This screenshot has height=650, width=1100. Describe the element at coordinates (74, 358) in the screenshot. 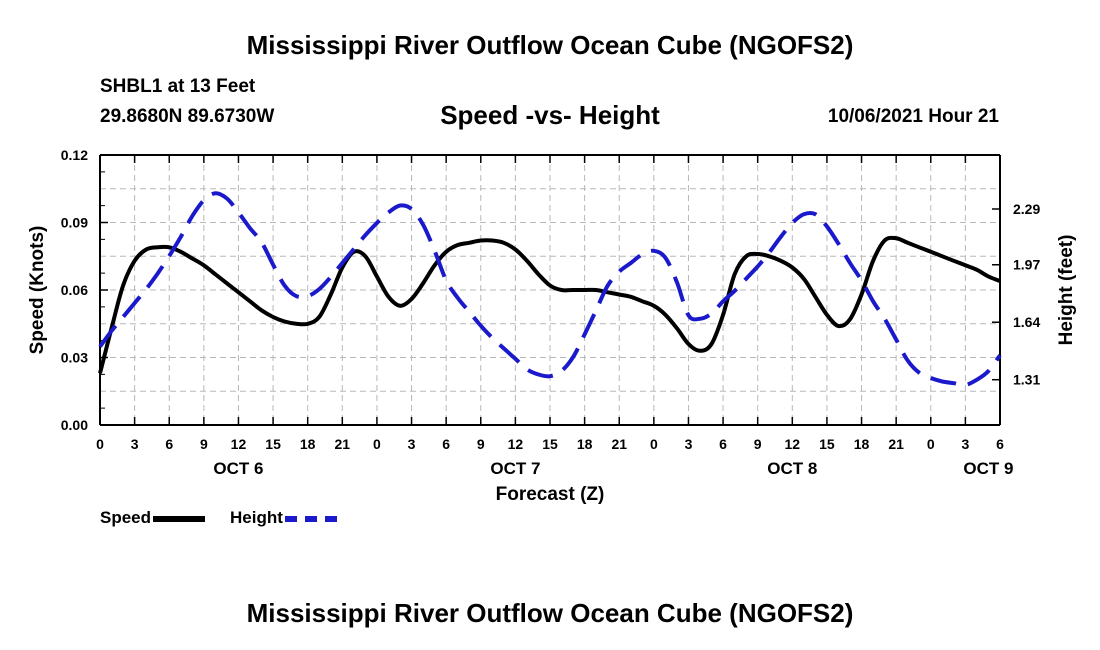

I see `y-tick-label-left: 0.03` at that location.